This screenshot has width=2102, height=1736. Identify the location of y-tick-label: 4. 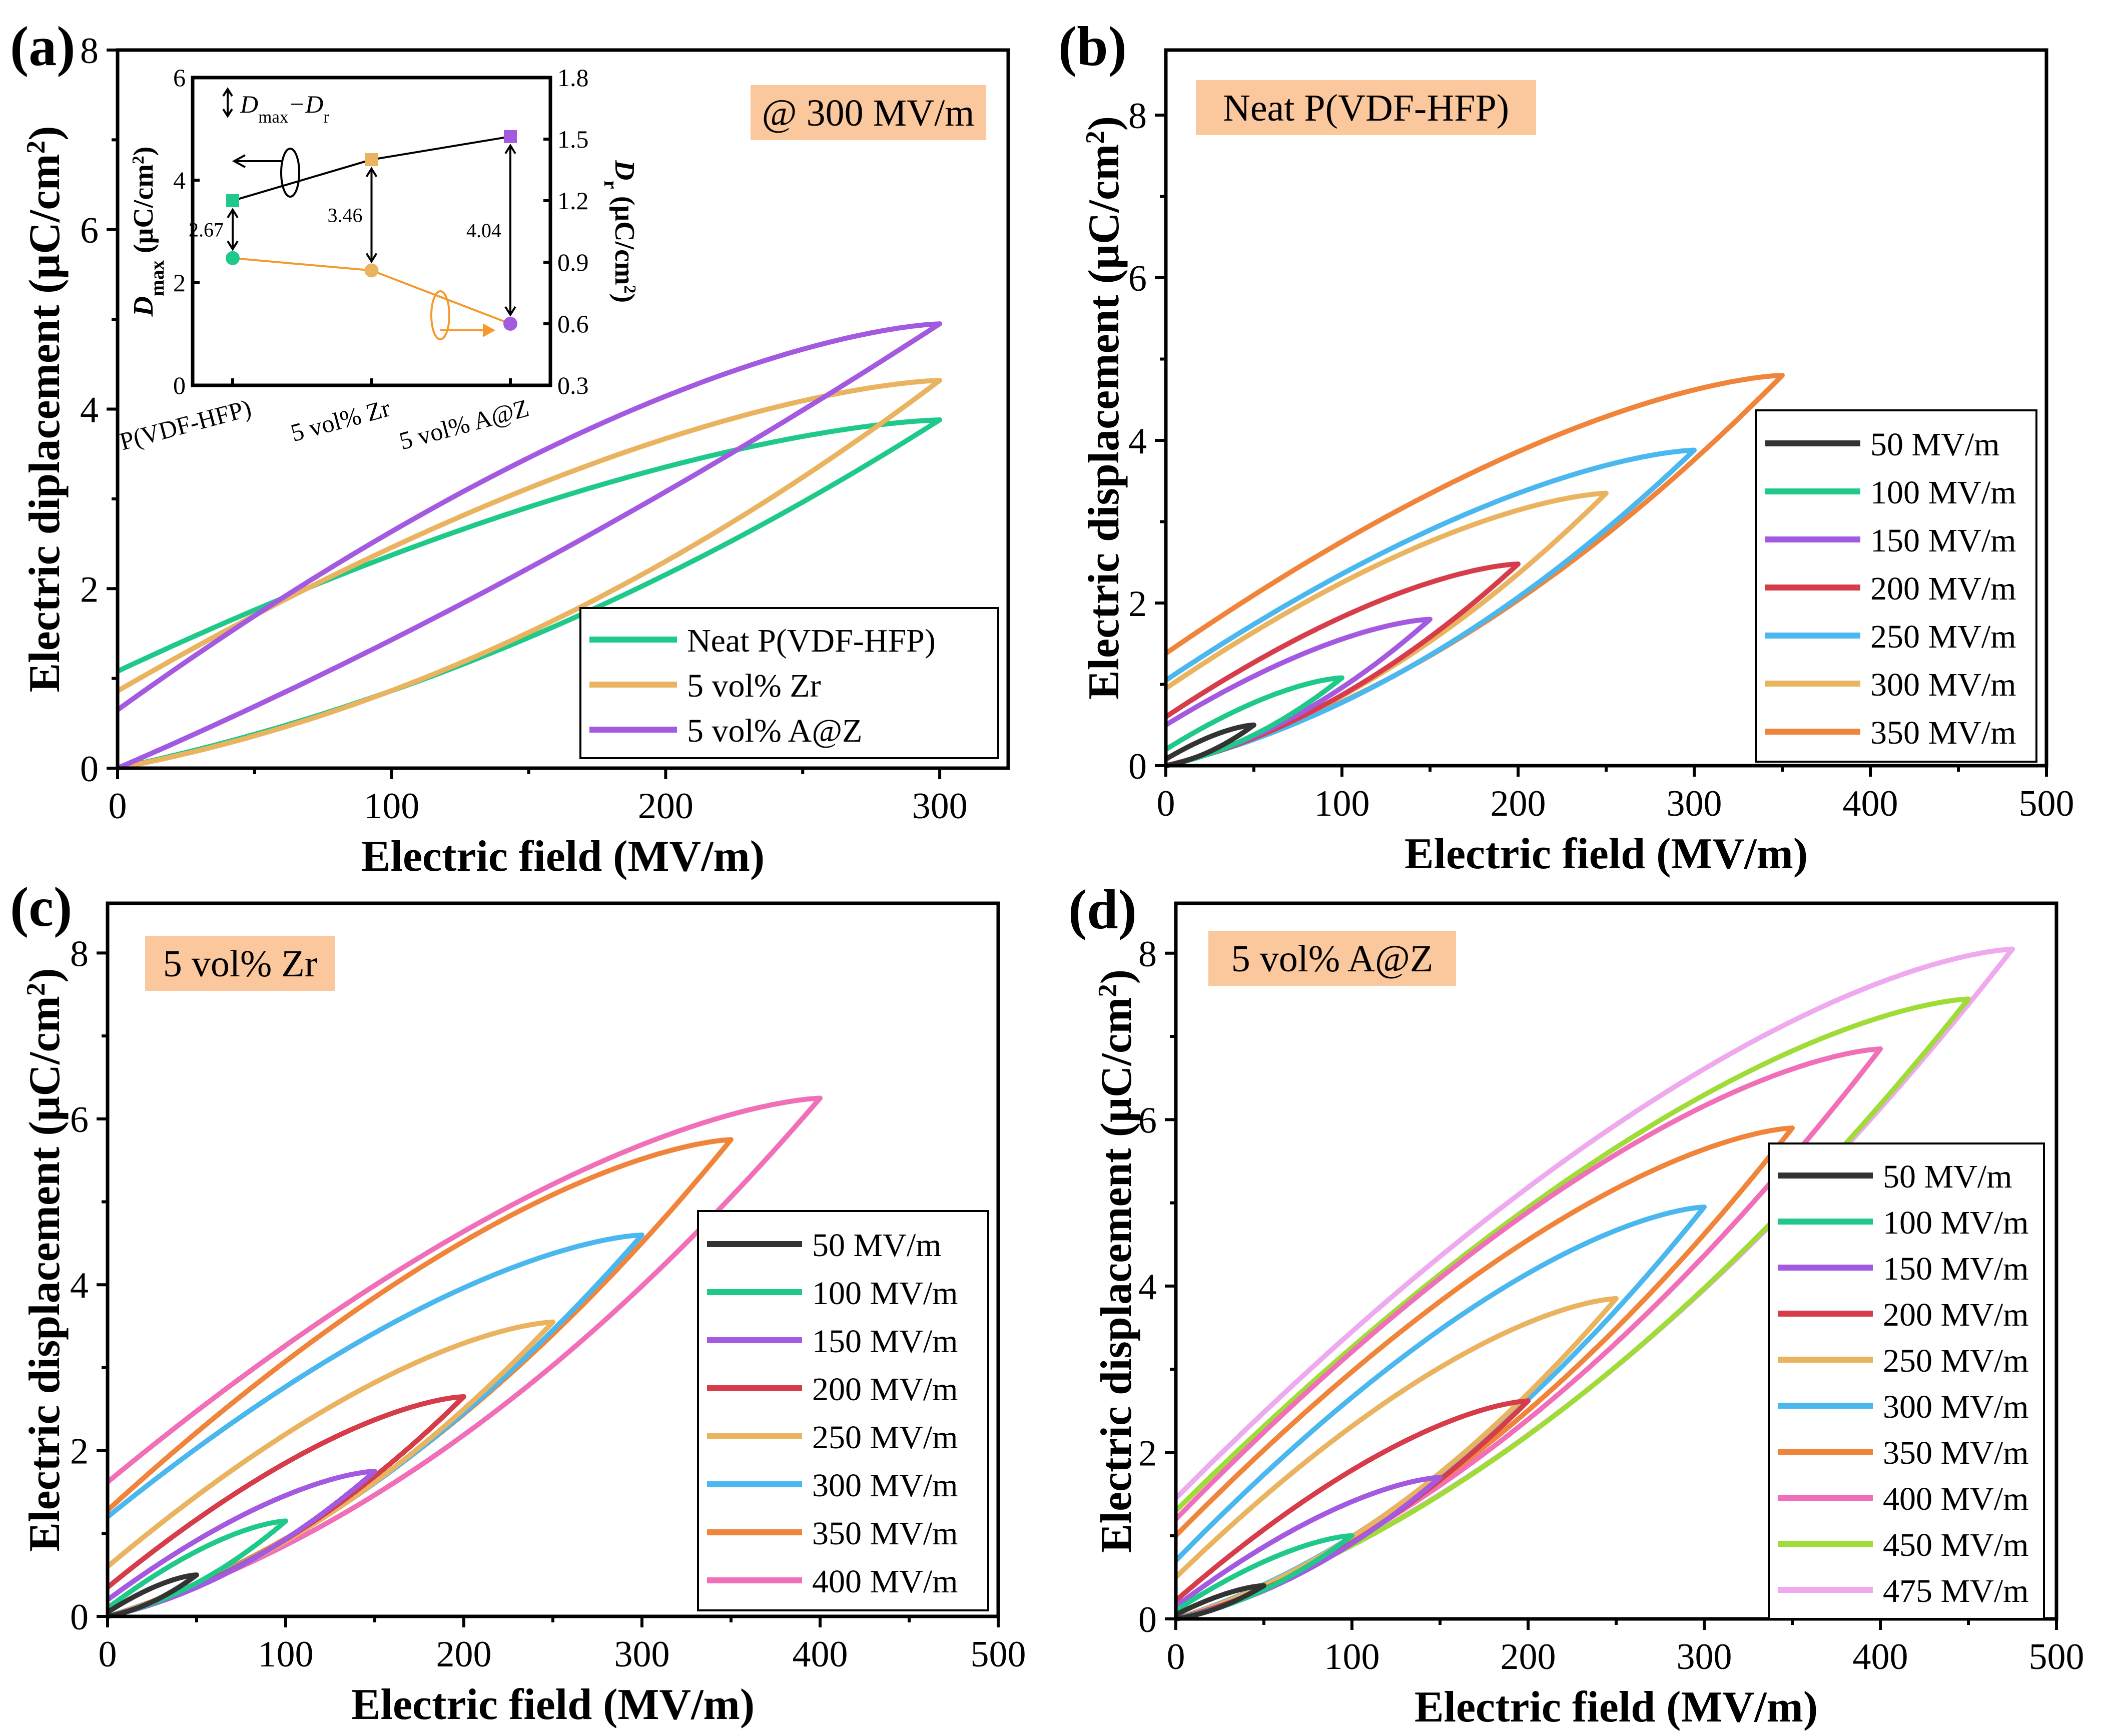
(89, 411).